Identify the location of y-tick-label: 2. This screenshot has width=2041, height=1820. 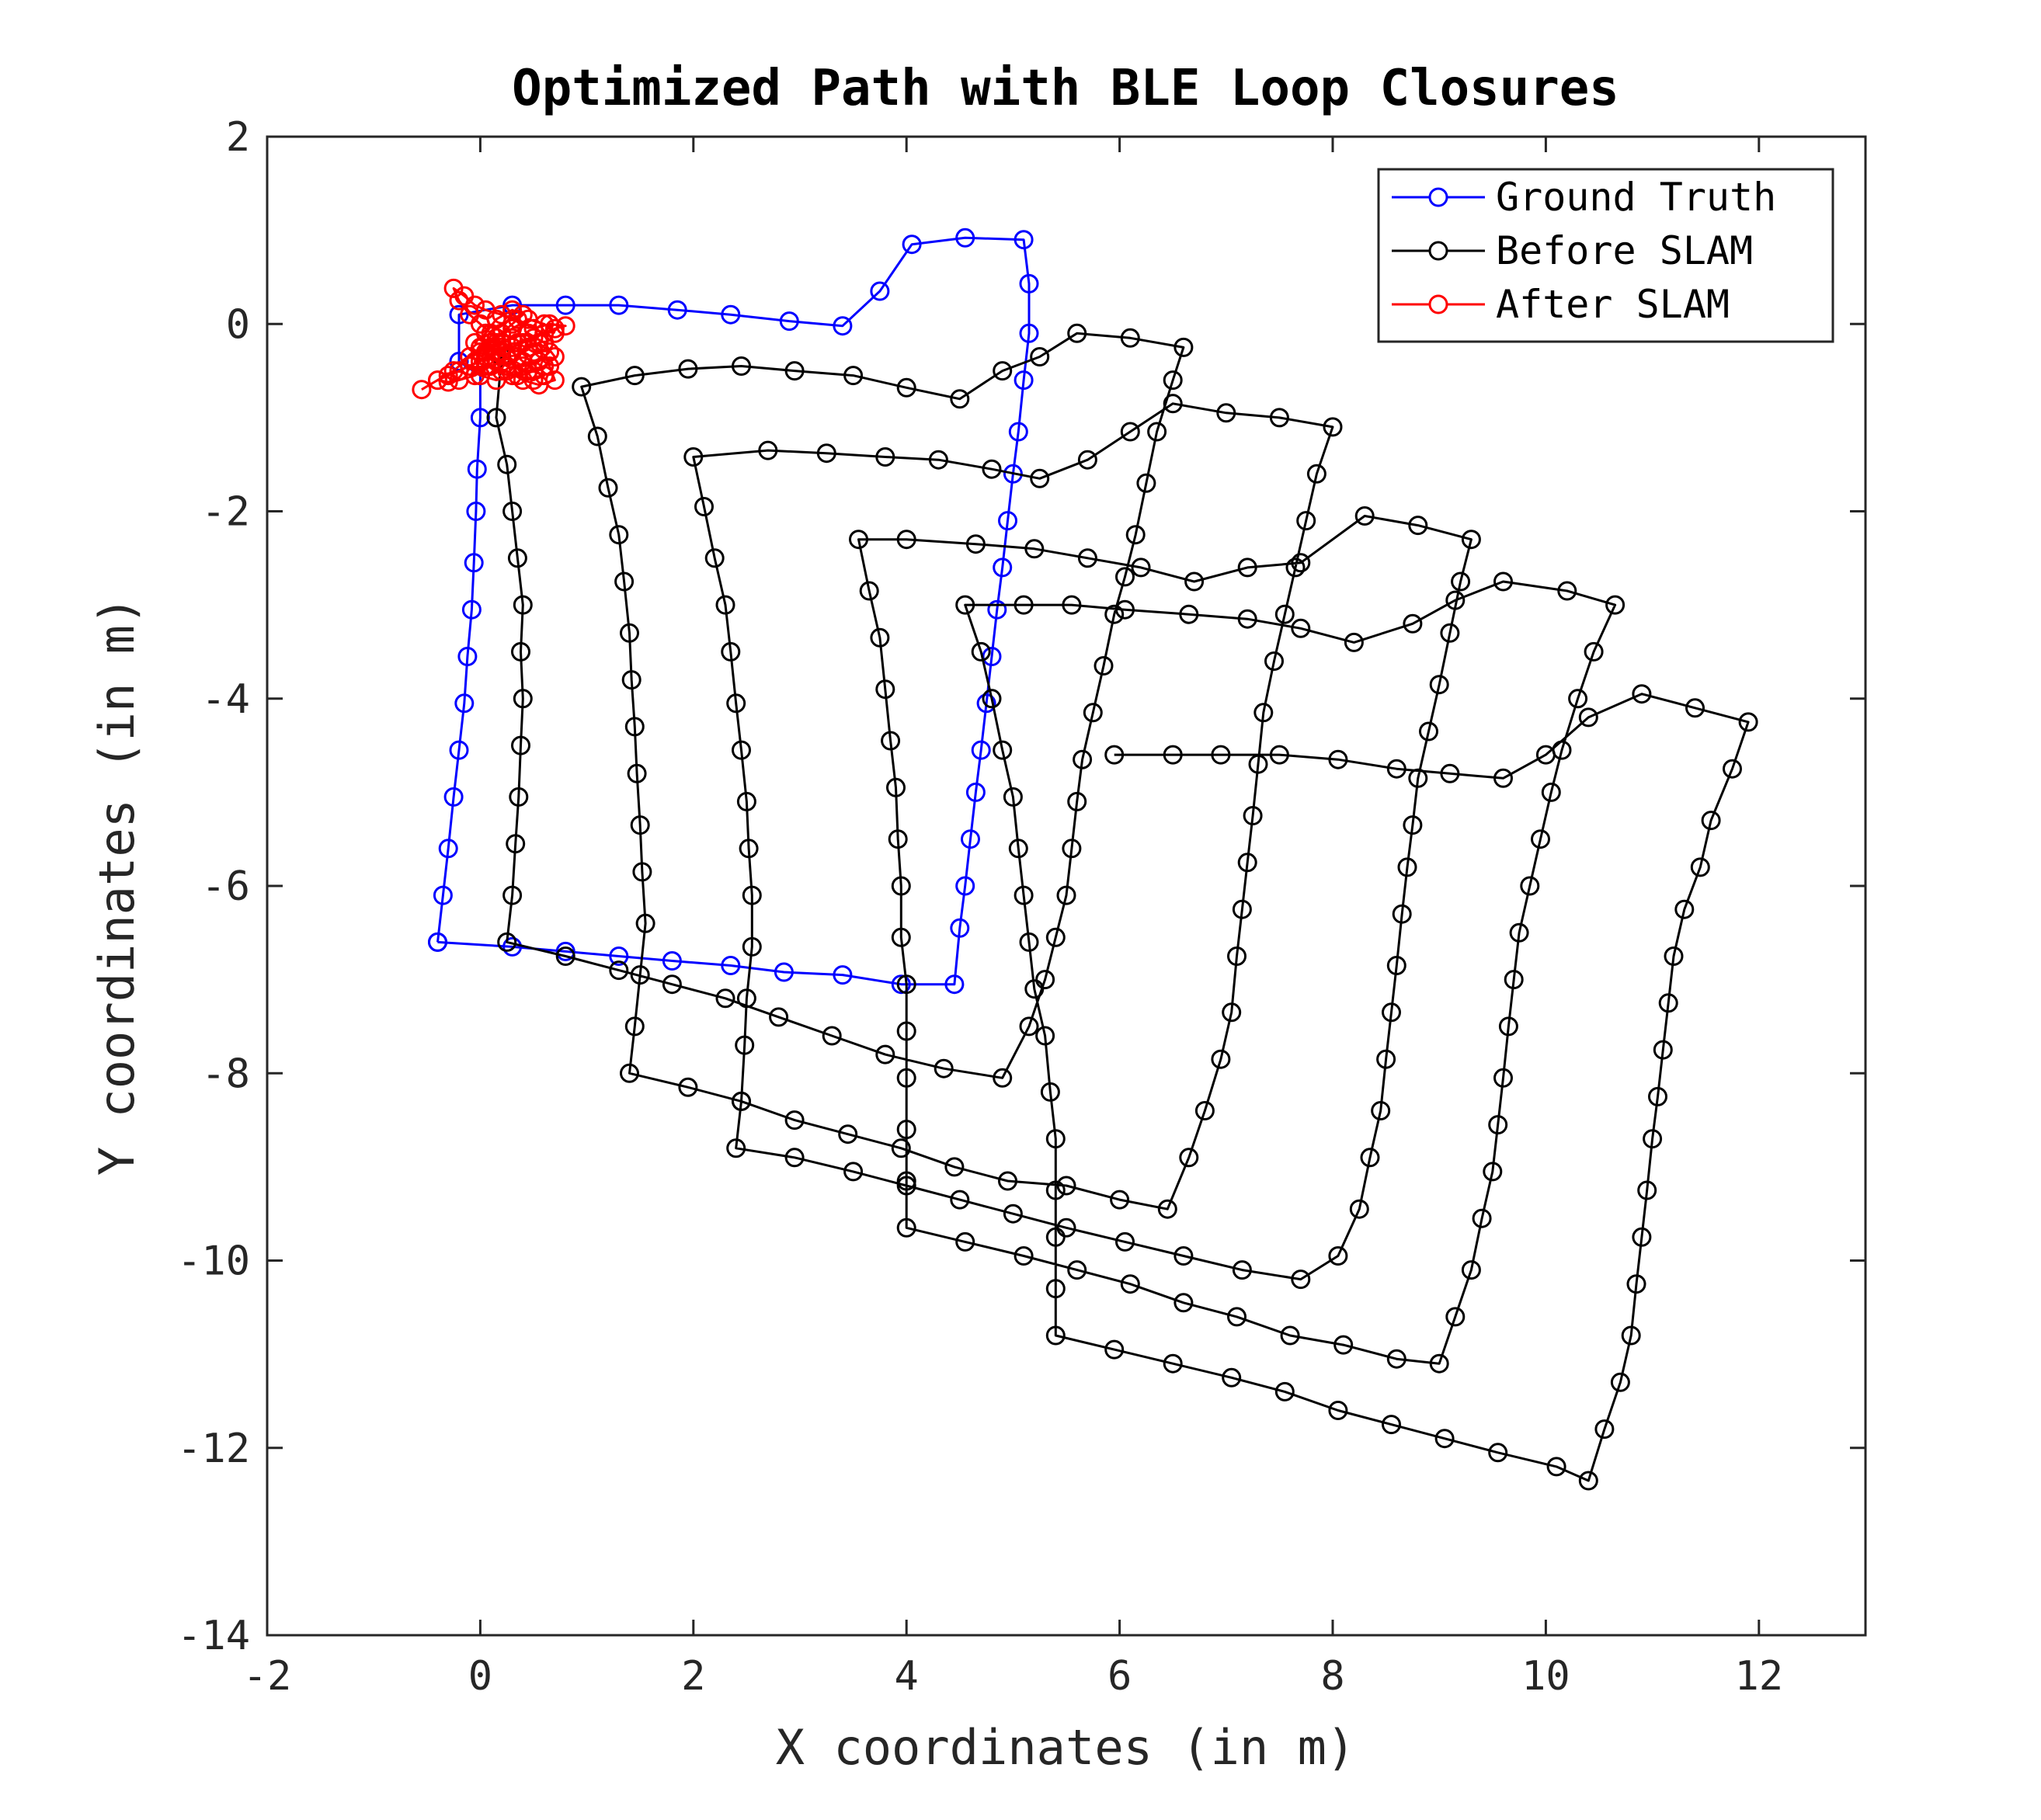
(238, 137).